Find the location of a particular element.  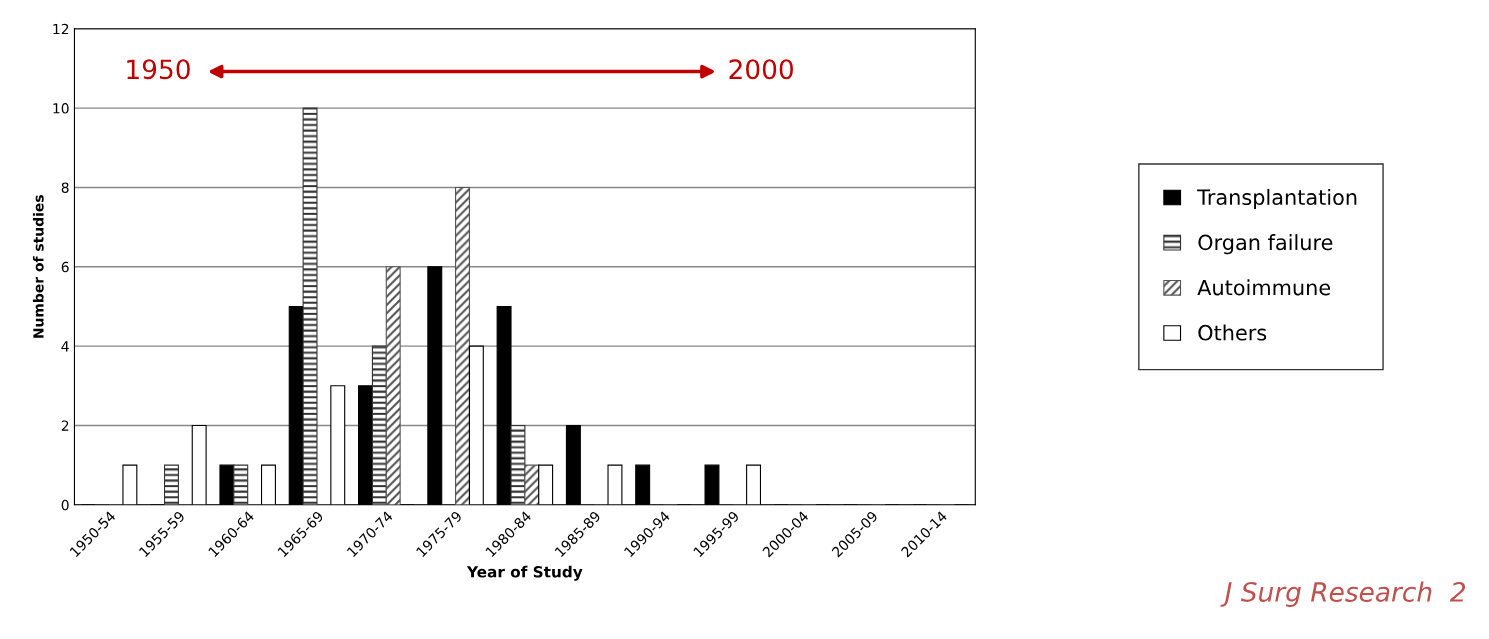

y-axis-title: Number of studies is located at coordinates (38, 266).